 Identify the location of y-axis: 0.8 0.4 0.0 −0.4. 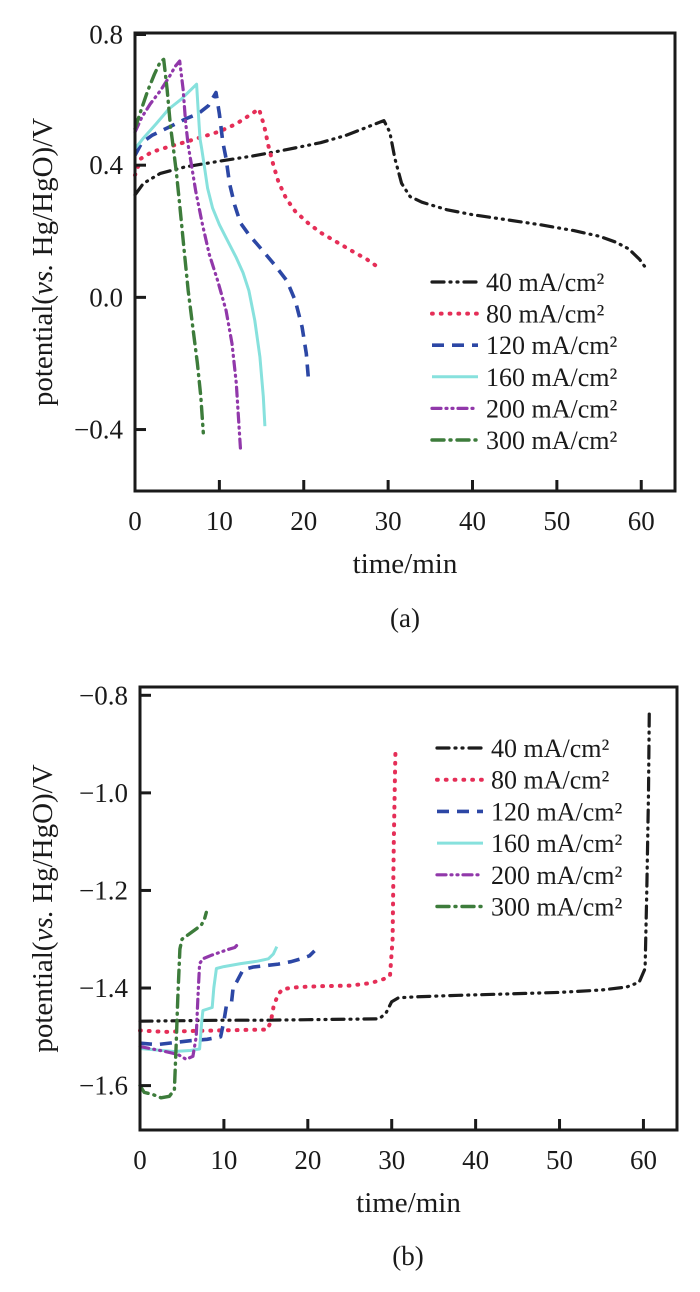
(110, 232).